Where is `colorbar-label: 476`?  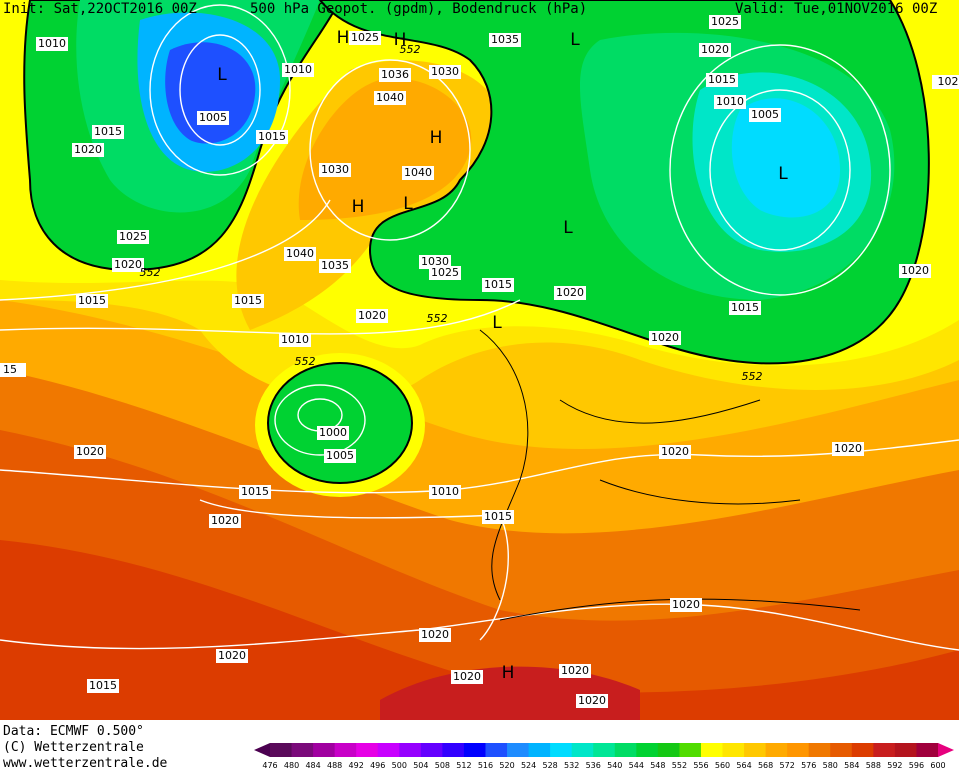 colorbar-label: 476 is located at coordinates (269, 765).